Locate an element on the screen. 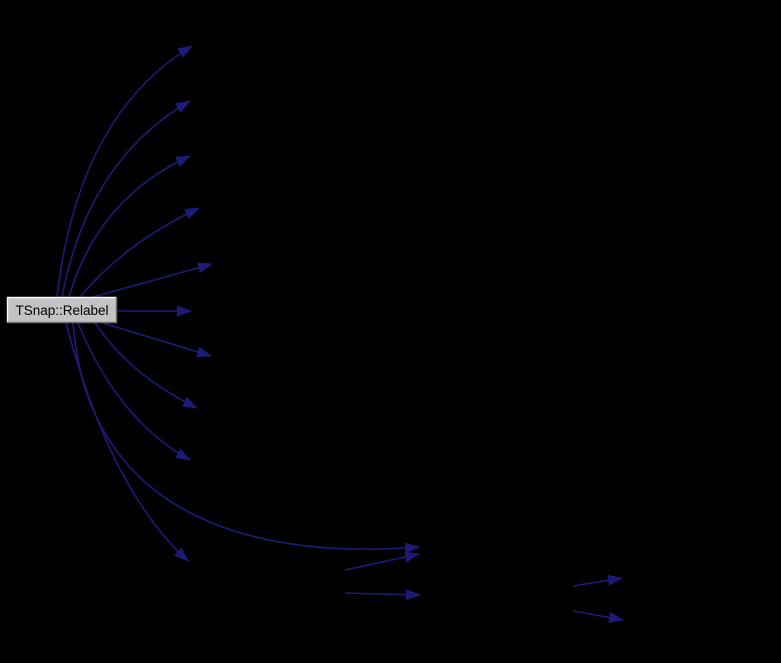 The width and height of the screenshot is (781, 663). node-label: TSnap::Relabel is located at coordinates (61, 310).